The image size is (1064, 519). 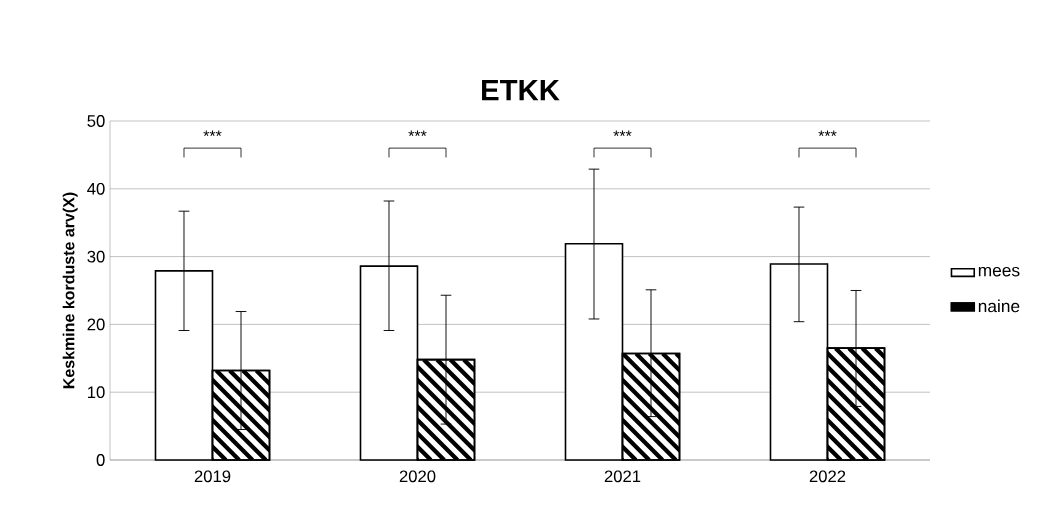 I want to click on y-tick-label: 20, so click(x=96, y=324).